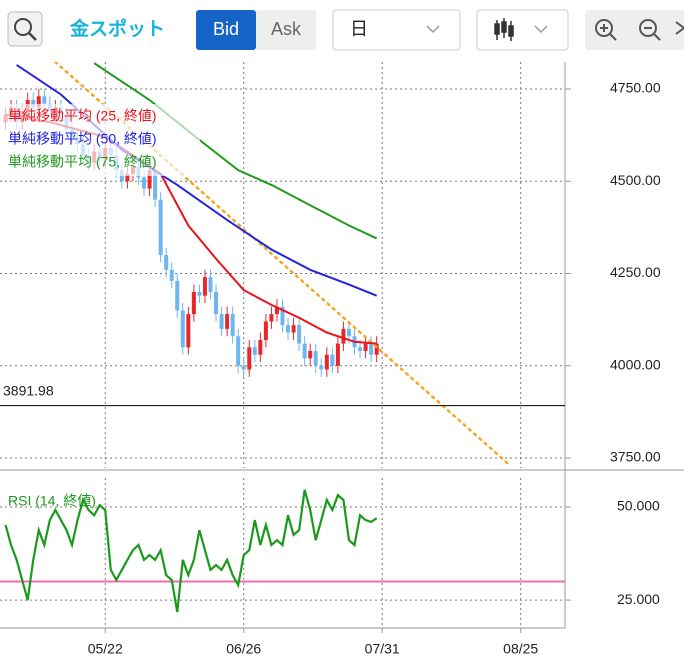  What do you see at coordinates (359, 29) in the screenshot?
I see `period-label: 日` at bounding box center [359, 29].